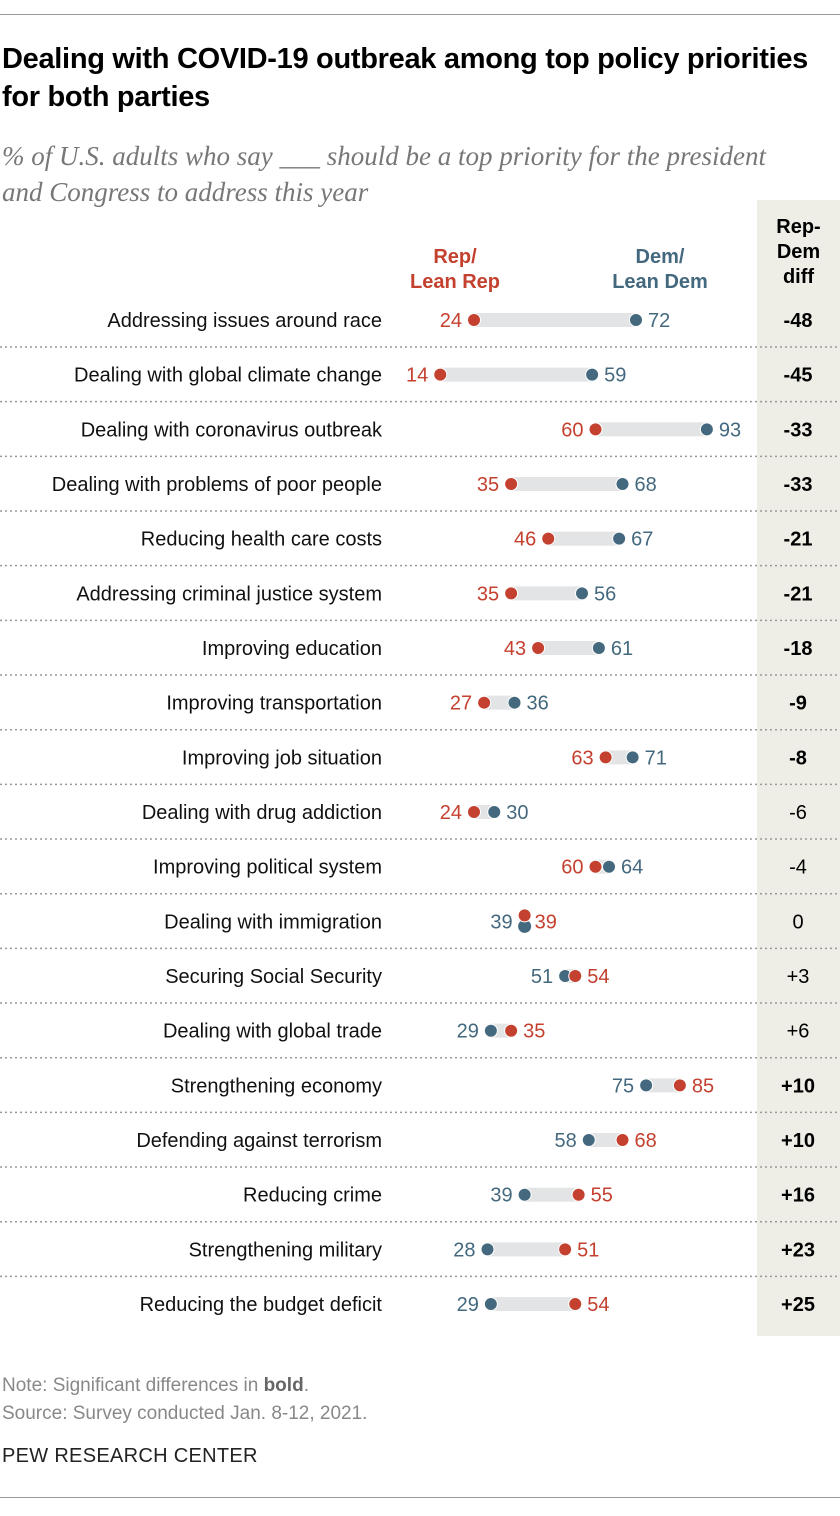 The height and width of the screenshot is (1516, 840). Describe the element at coordinates (582, 758) in the screenshot. I see `rep-value: 63` at that location.